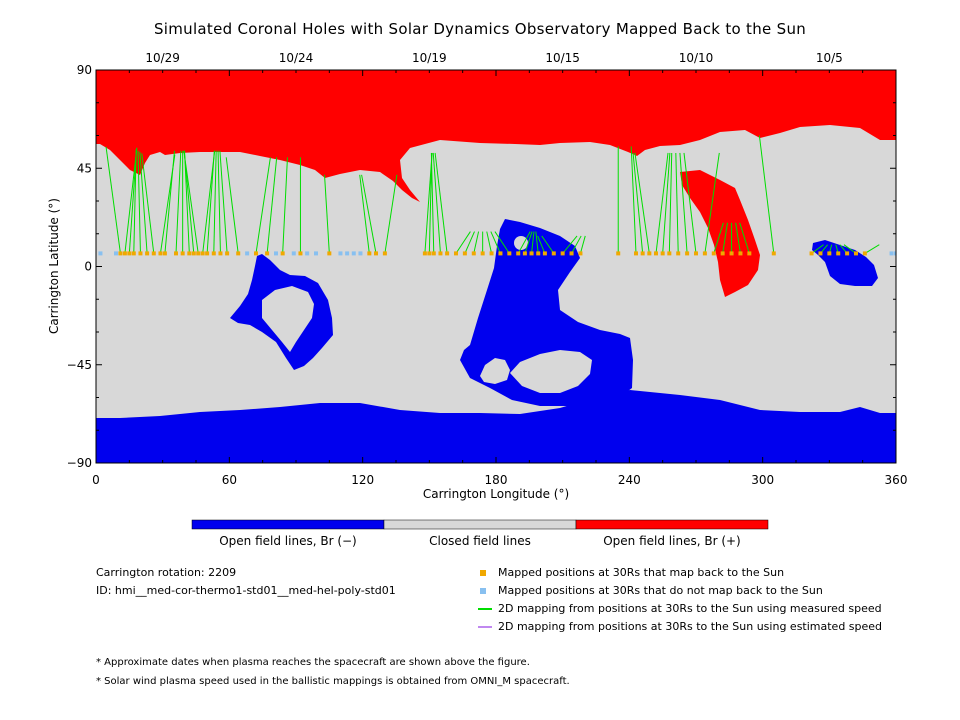 The image size is (960, 720). What do you see at coordinates (84, 168) in the screenshot?
I see `y-tick-label: 45` at bounding box center [84, 168].